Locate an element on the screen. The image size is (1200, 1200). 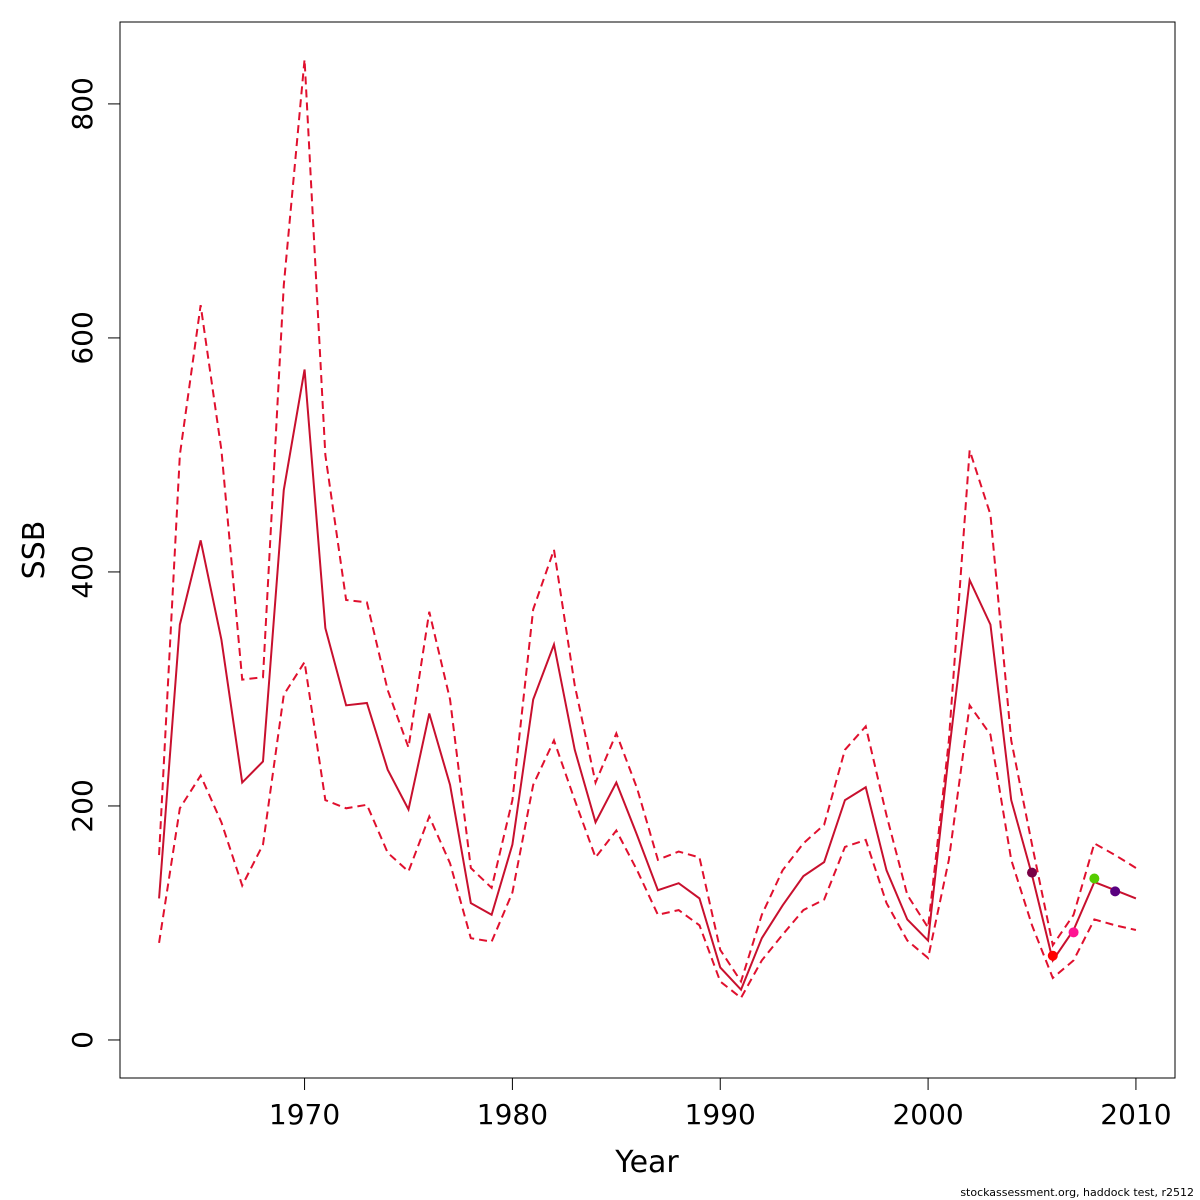
y-tick-label: 800 is located at coordinates (82, 103).